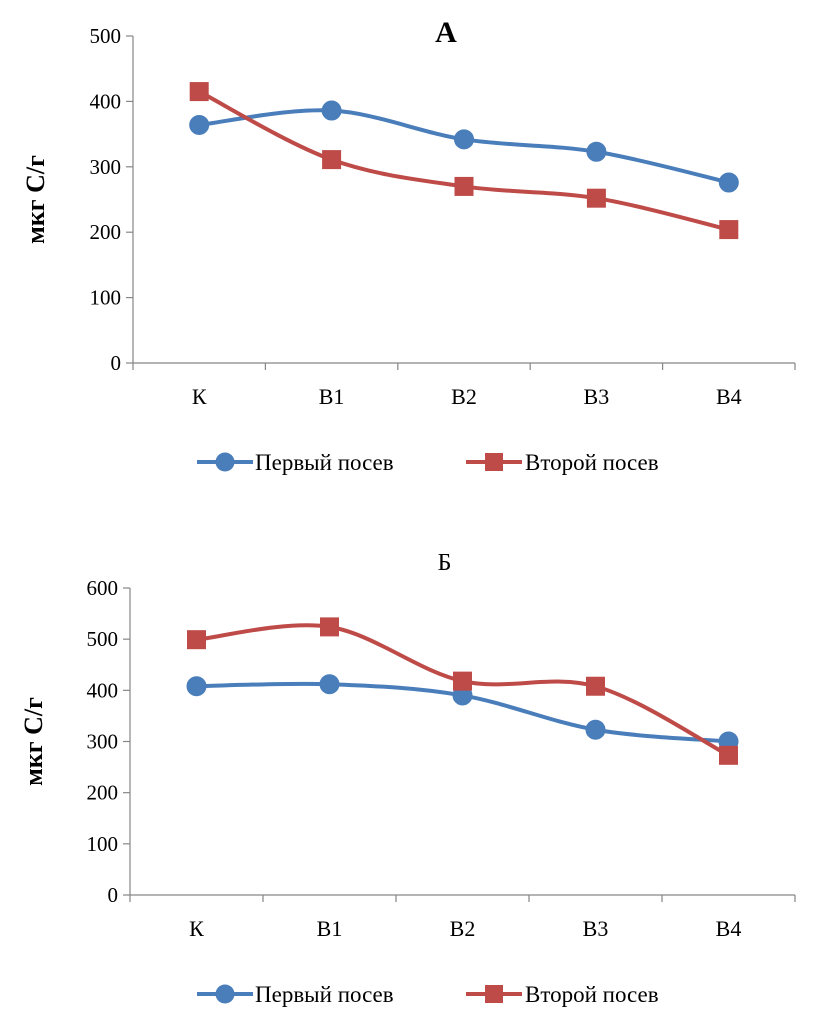 The height and width of the screenshot is (1015, 819). What do you see at coordinates (103, 588) in the screenshot?
I see `y-tick-label: 600` at bounding box center [103, 588].